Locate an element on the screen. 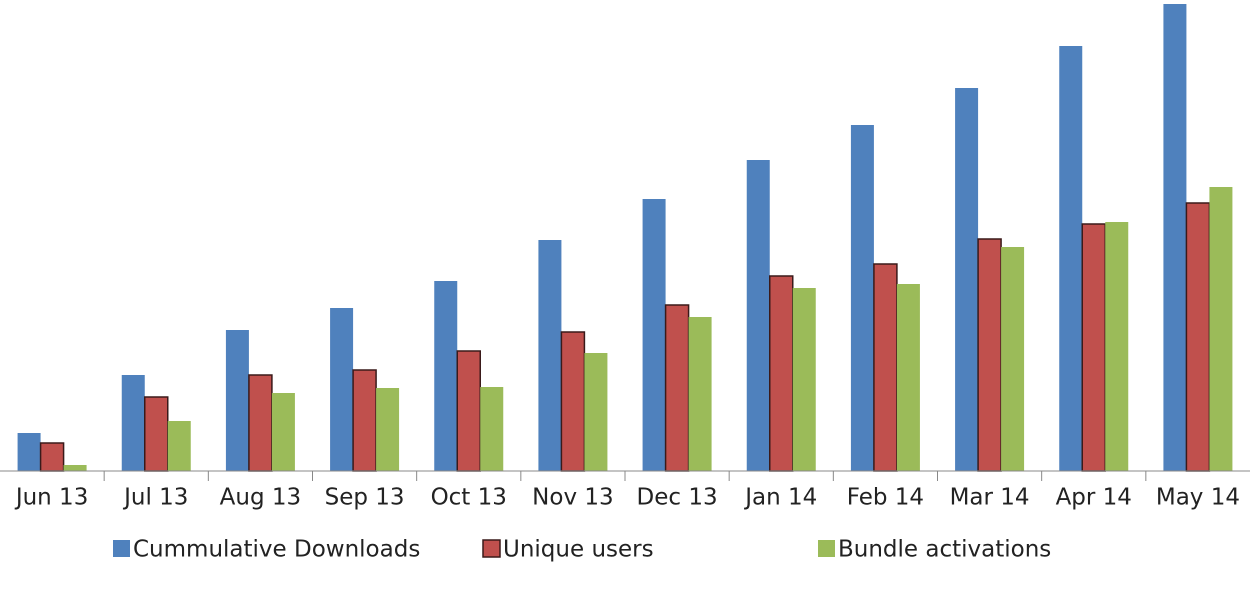 This screenshot has height=592, width=1250. x-tick-label: Feb 14 is located at coordinates (885, 498).